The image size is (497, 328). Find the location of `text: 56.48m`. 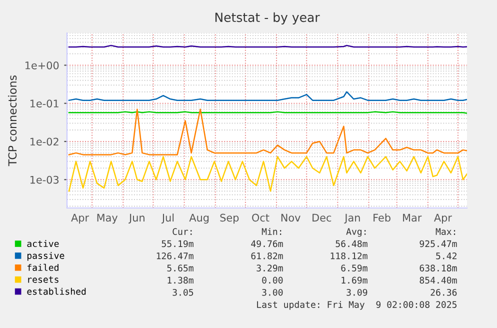

text: 56.48m is located at coordinates (352, 244).